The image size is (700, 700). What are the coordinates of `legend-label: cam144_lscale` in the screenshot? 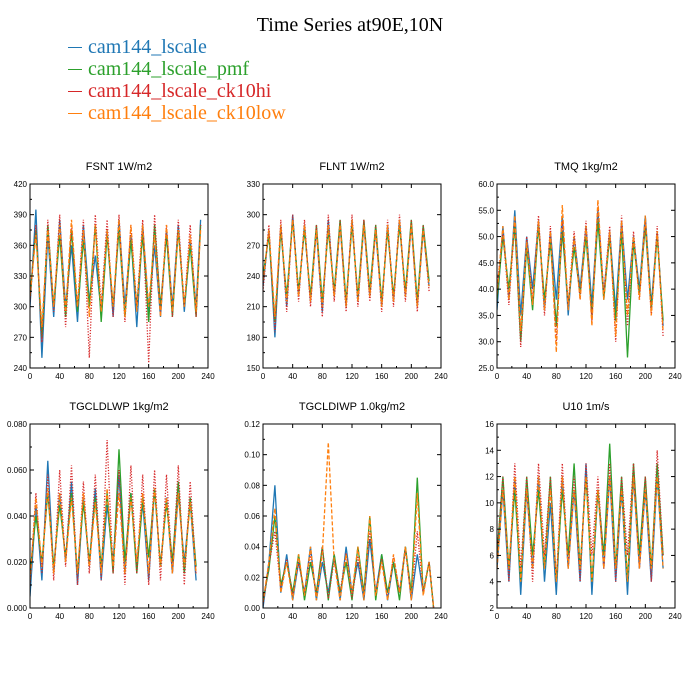 It's located at (147, 47).